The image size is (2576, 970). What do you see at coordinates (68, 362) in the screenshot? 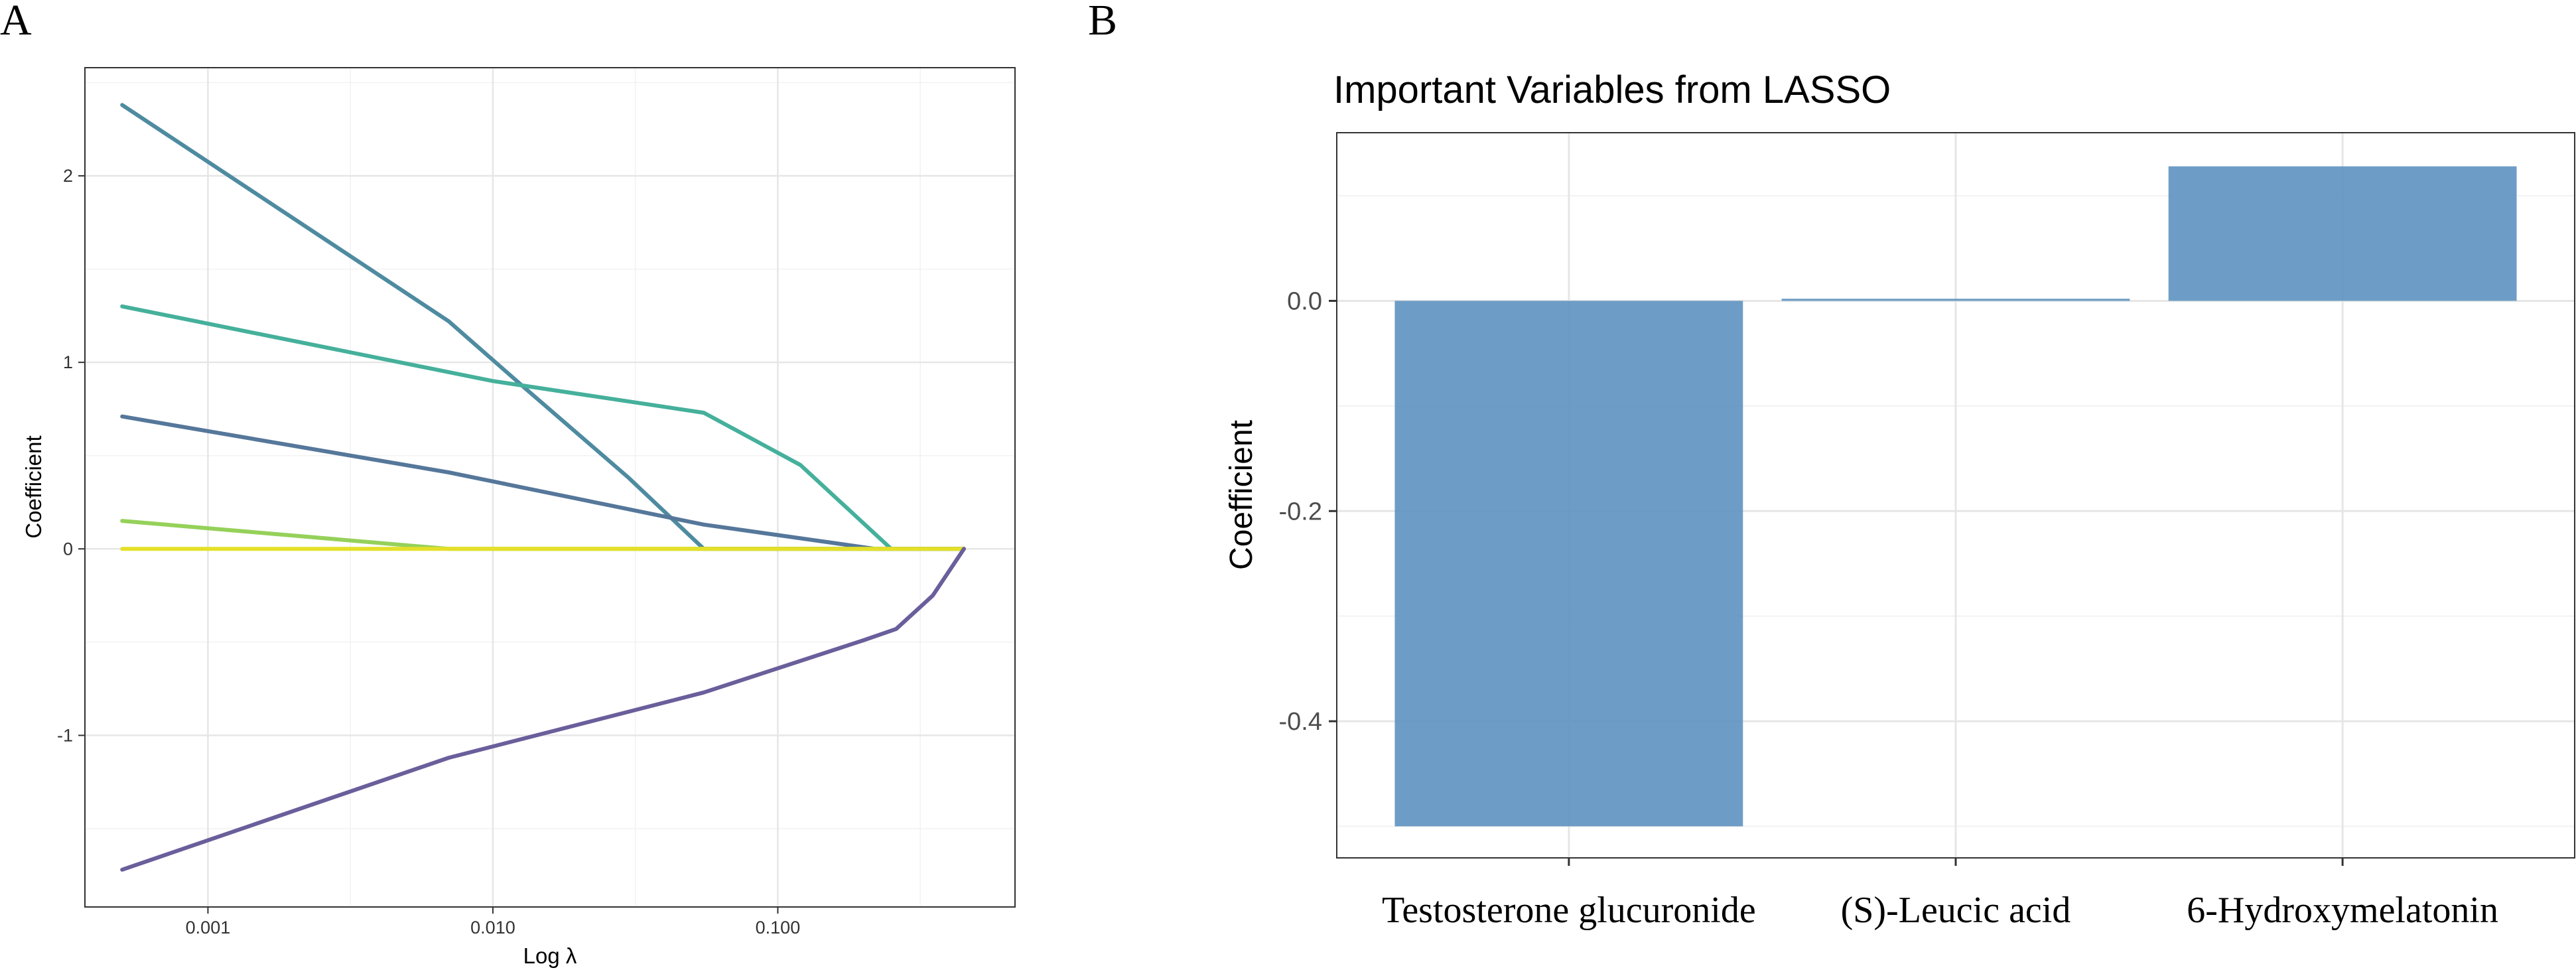
I see `lasso-path-y-tick-label: 1` at bounding box center [68, 362].